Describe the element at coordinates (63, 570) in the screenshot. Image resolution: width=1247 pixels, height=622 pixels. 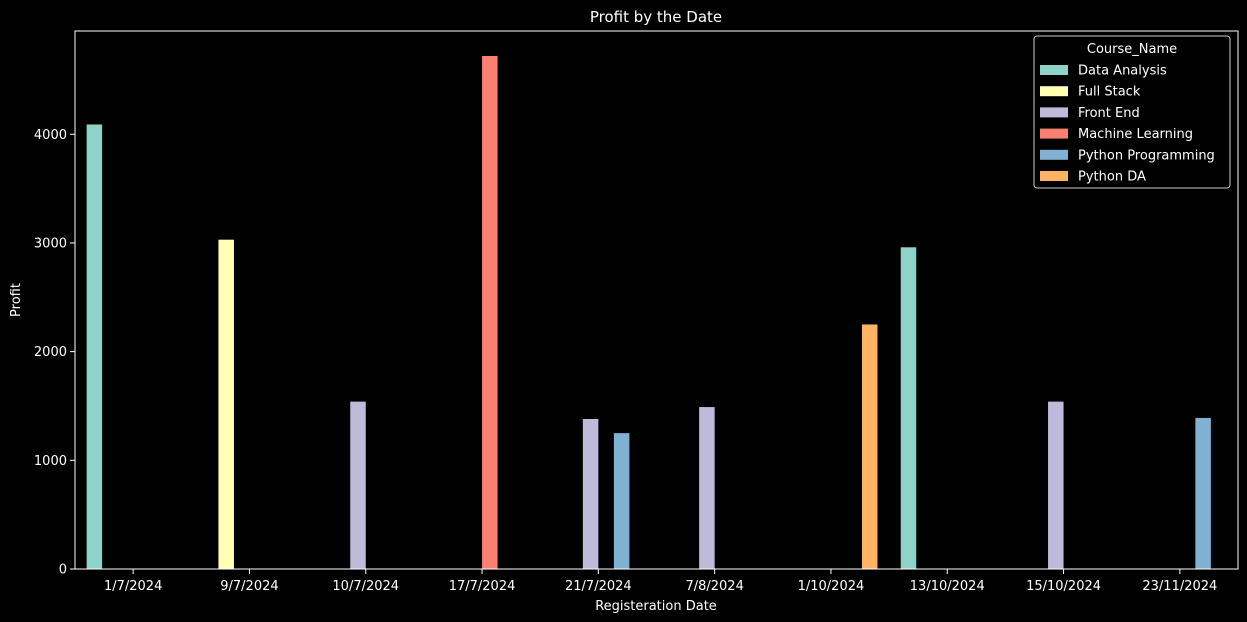
I see `y-tick-label: 0` at that location.